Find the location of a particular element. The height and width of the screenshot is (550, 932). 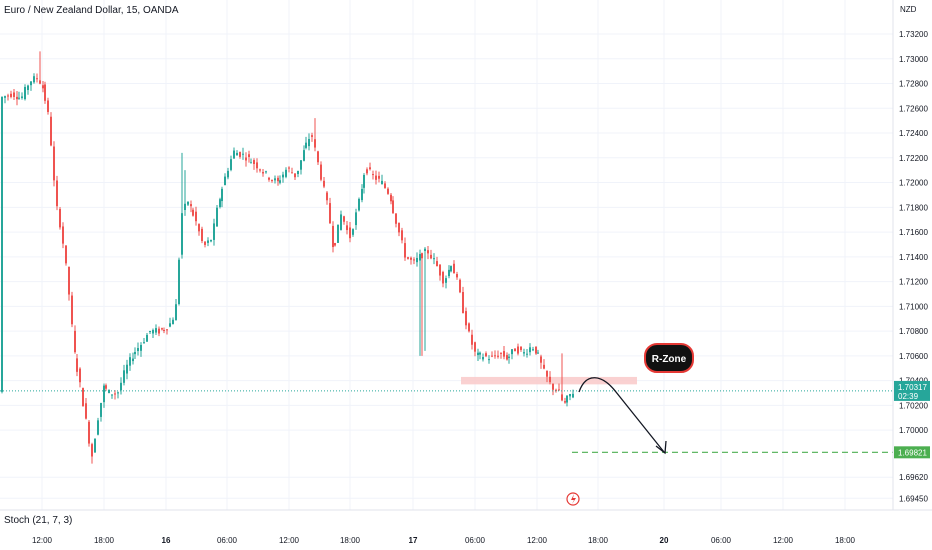

y-tick-label: 1.72200 is located at coordinates (913, 158).